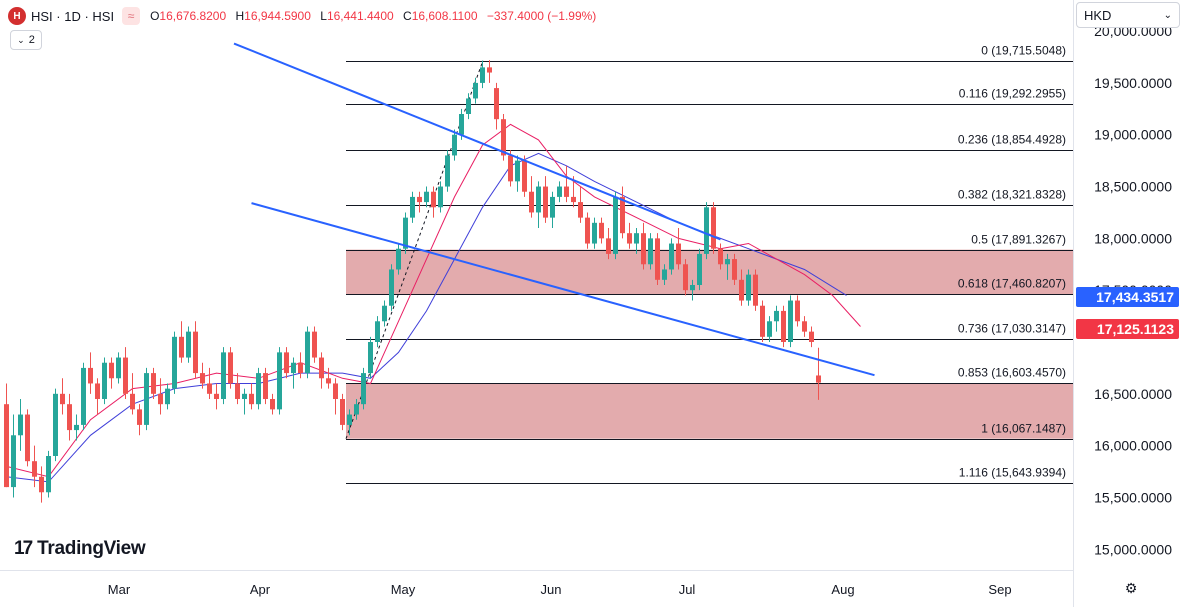 This screenshot has width=1187, height=607. What do you see at coordinates (999, 589) in the screenshot?
I see `x-tick-label: Sep` at bounding box center [999, 589].